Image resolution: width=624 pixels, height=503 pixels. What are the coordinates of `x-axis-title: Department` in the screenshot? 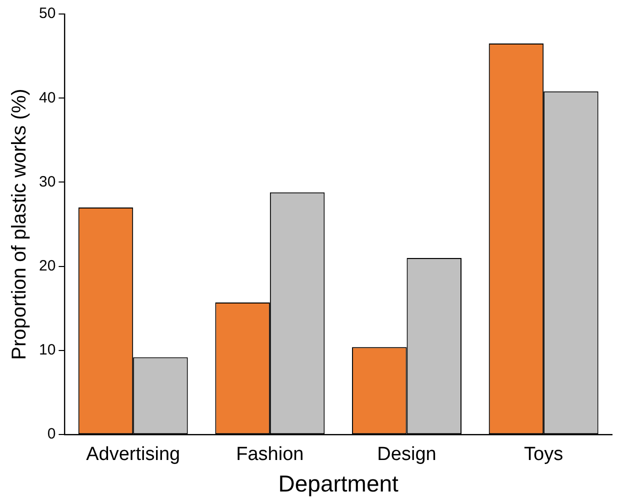 It's located at (339, 483).